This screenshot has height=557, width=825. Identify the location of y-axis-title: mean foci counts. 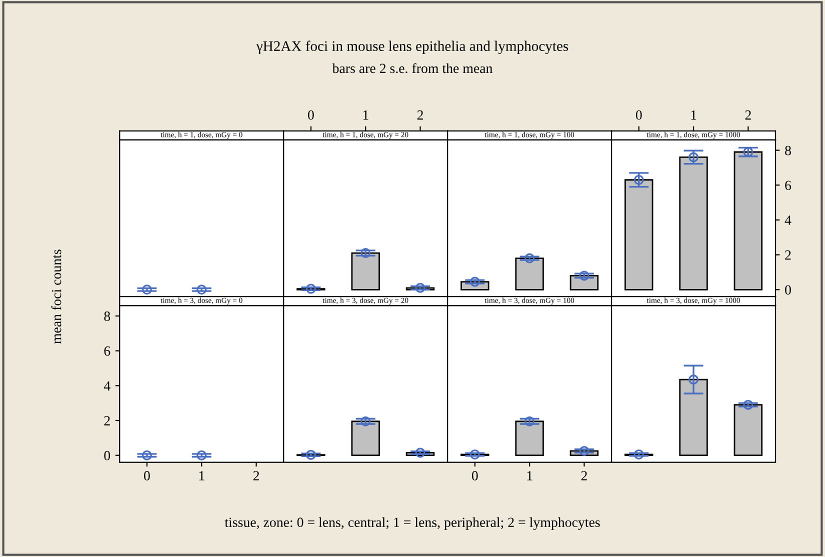
(56, 297).